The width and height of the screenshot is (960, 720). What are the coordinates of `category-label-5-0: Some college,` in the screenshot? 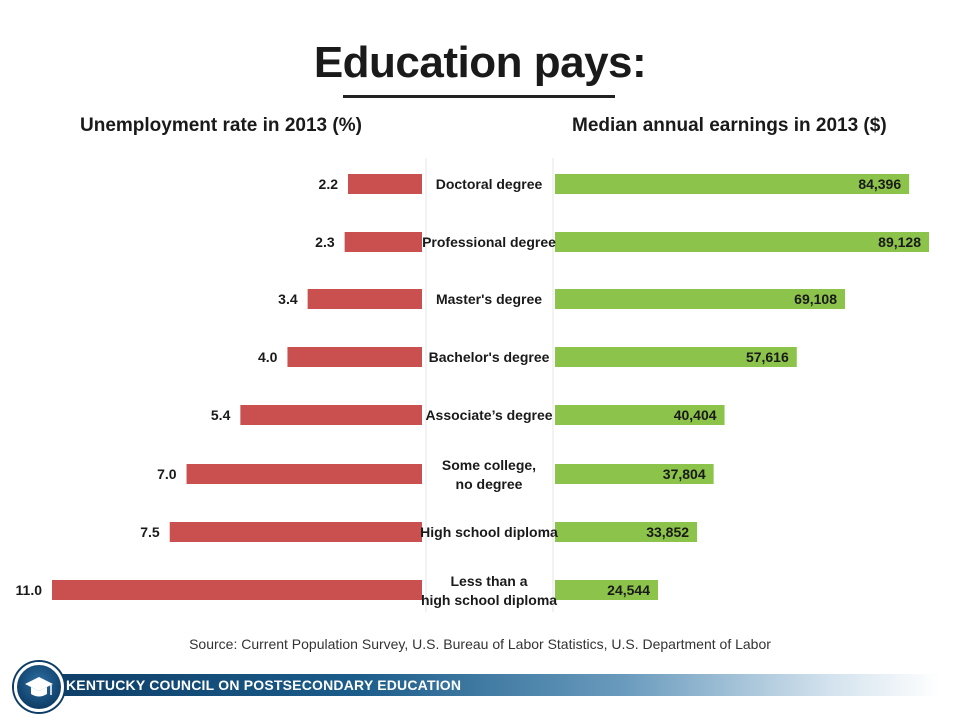 It's located at (489, 465).